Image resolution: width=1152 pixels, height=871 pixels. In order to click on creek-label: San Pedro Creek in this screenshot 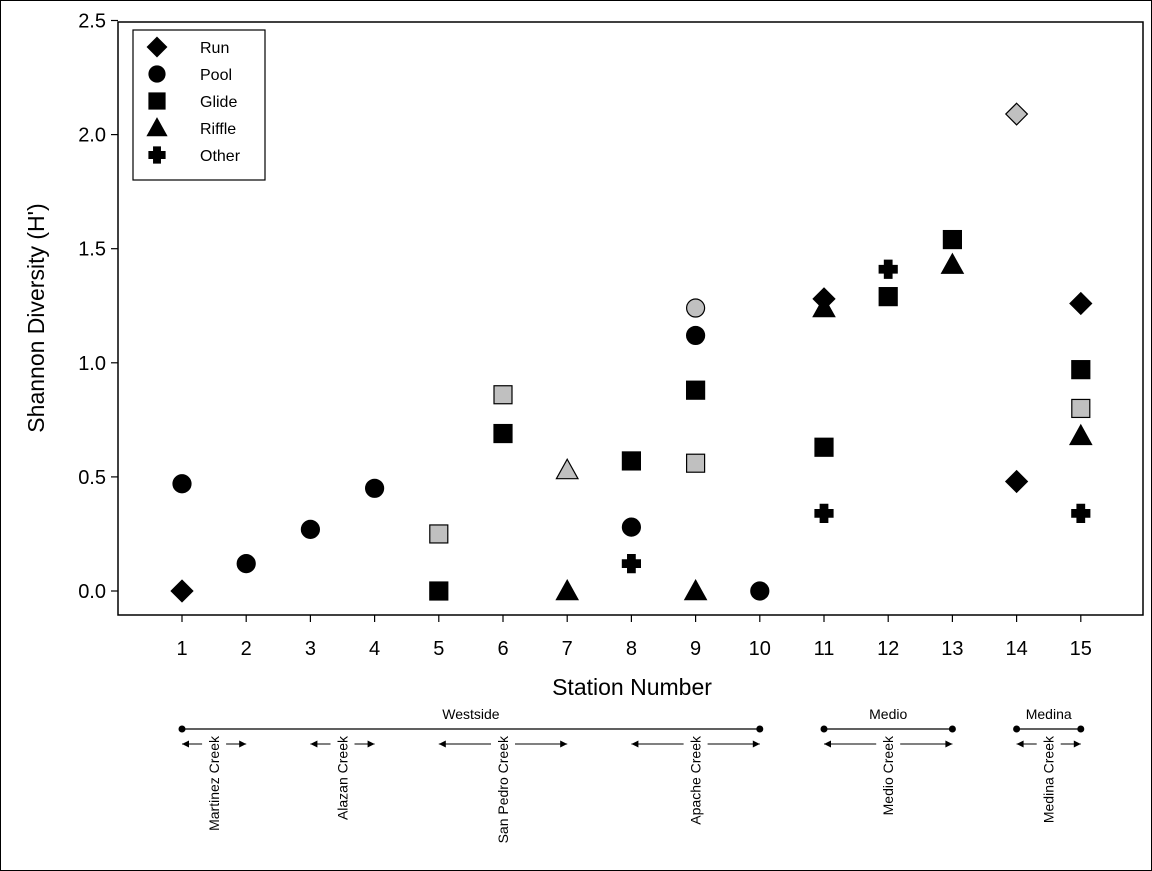, I will do `click(503, 789)`.